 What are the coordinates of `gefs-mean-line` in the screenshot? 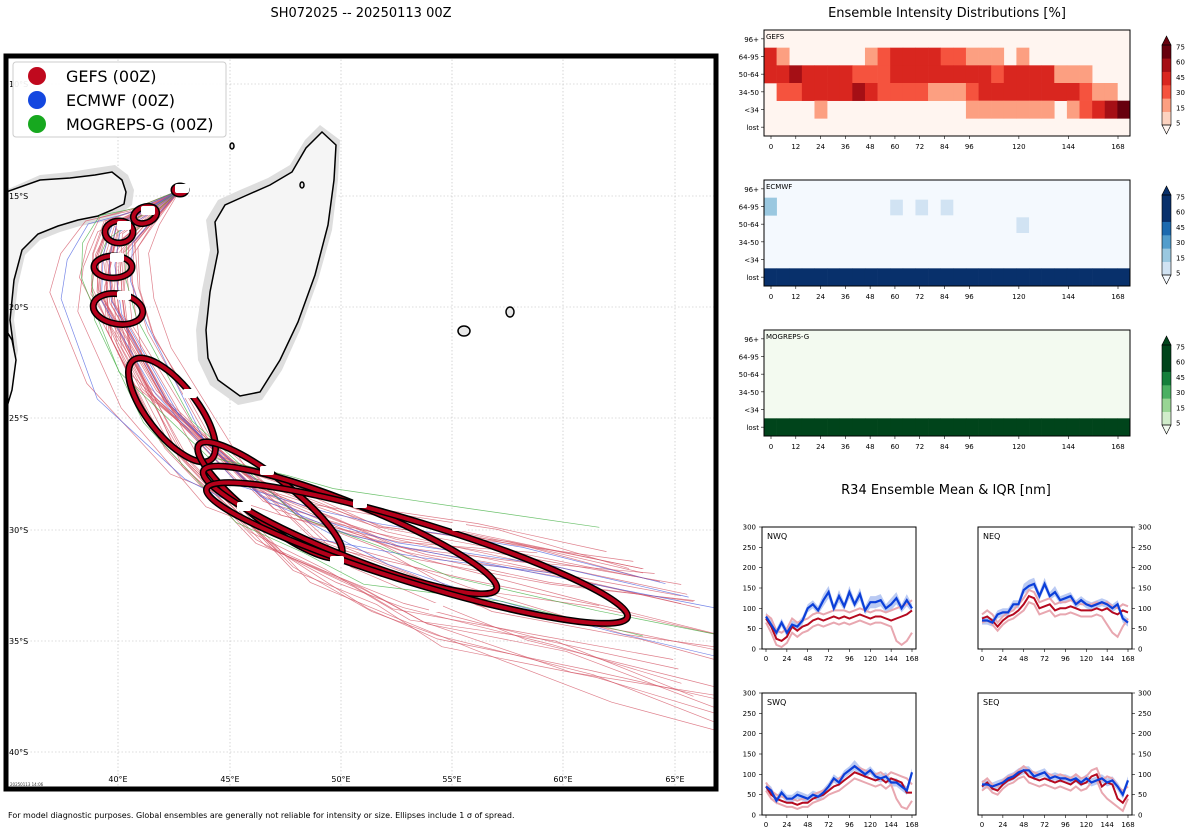 It's located at (1055, 786).